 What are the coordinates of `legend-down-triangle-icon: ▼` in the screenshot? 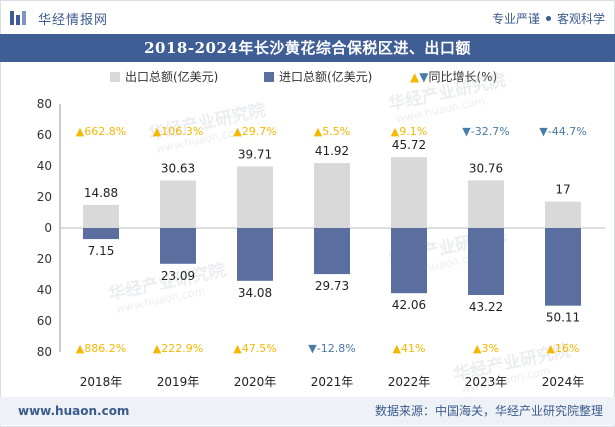 It's located at (424, 77).